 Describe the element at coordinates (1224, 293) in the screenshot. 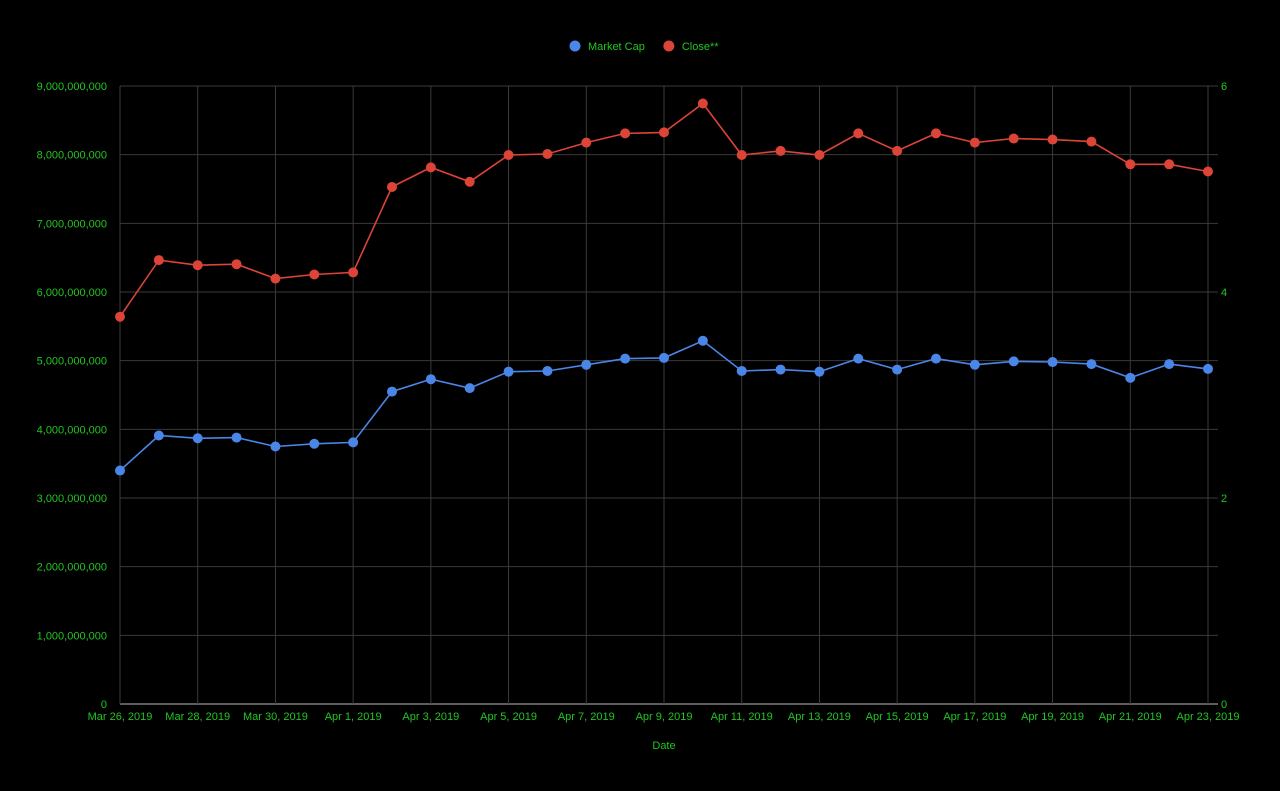

I see `y-right-tick-label: 4` at that location.